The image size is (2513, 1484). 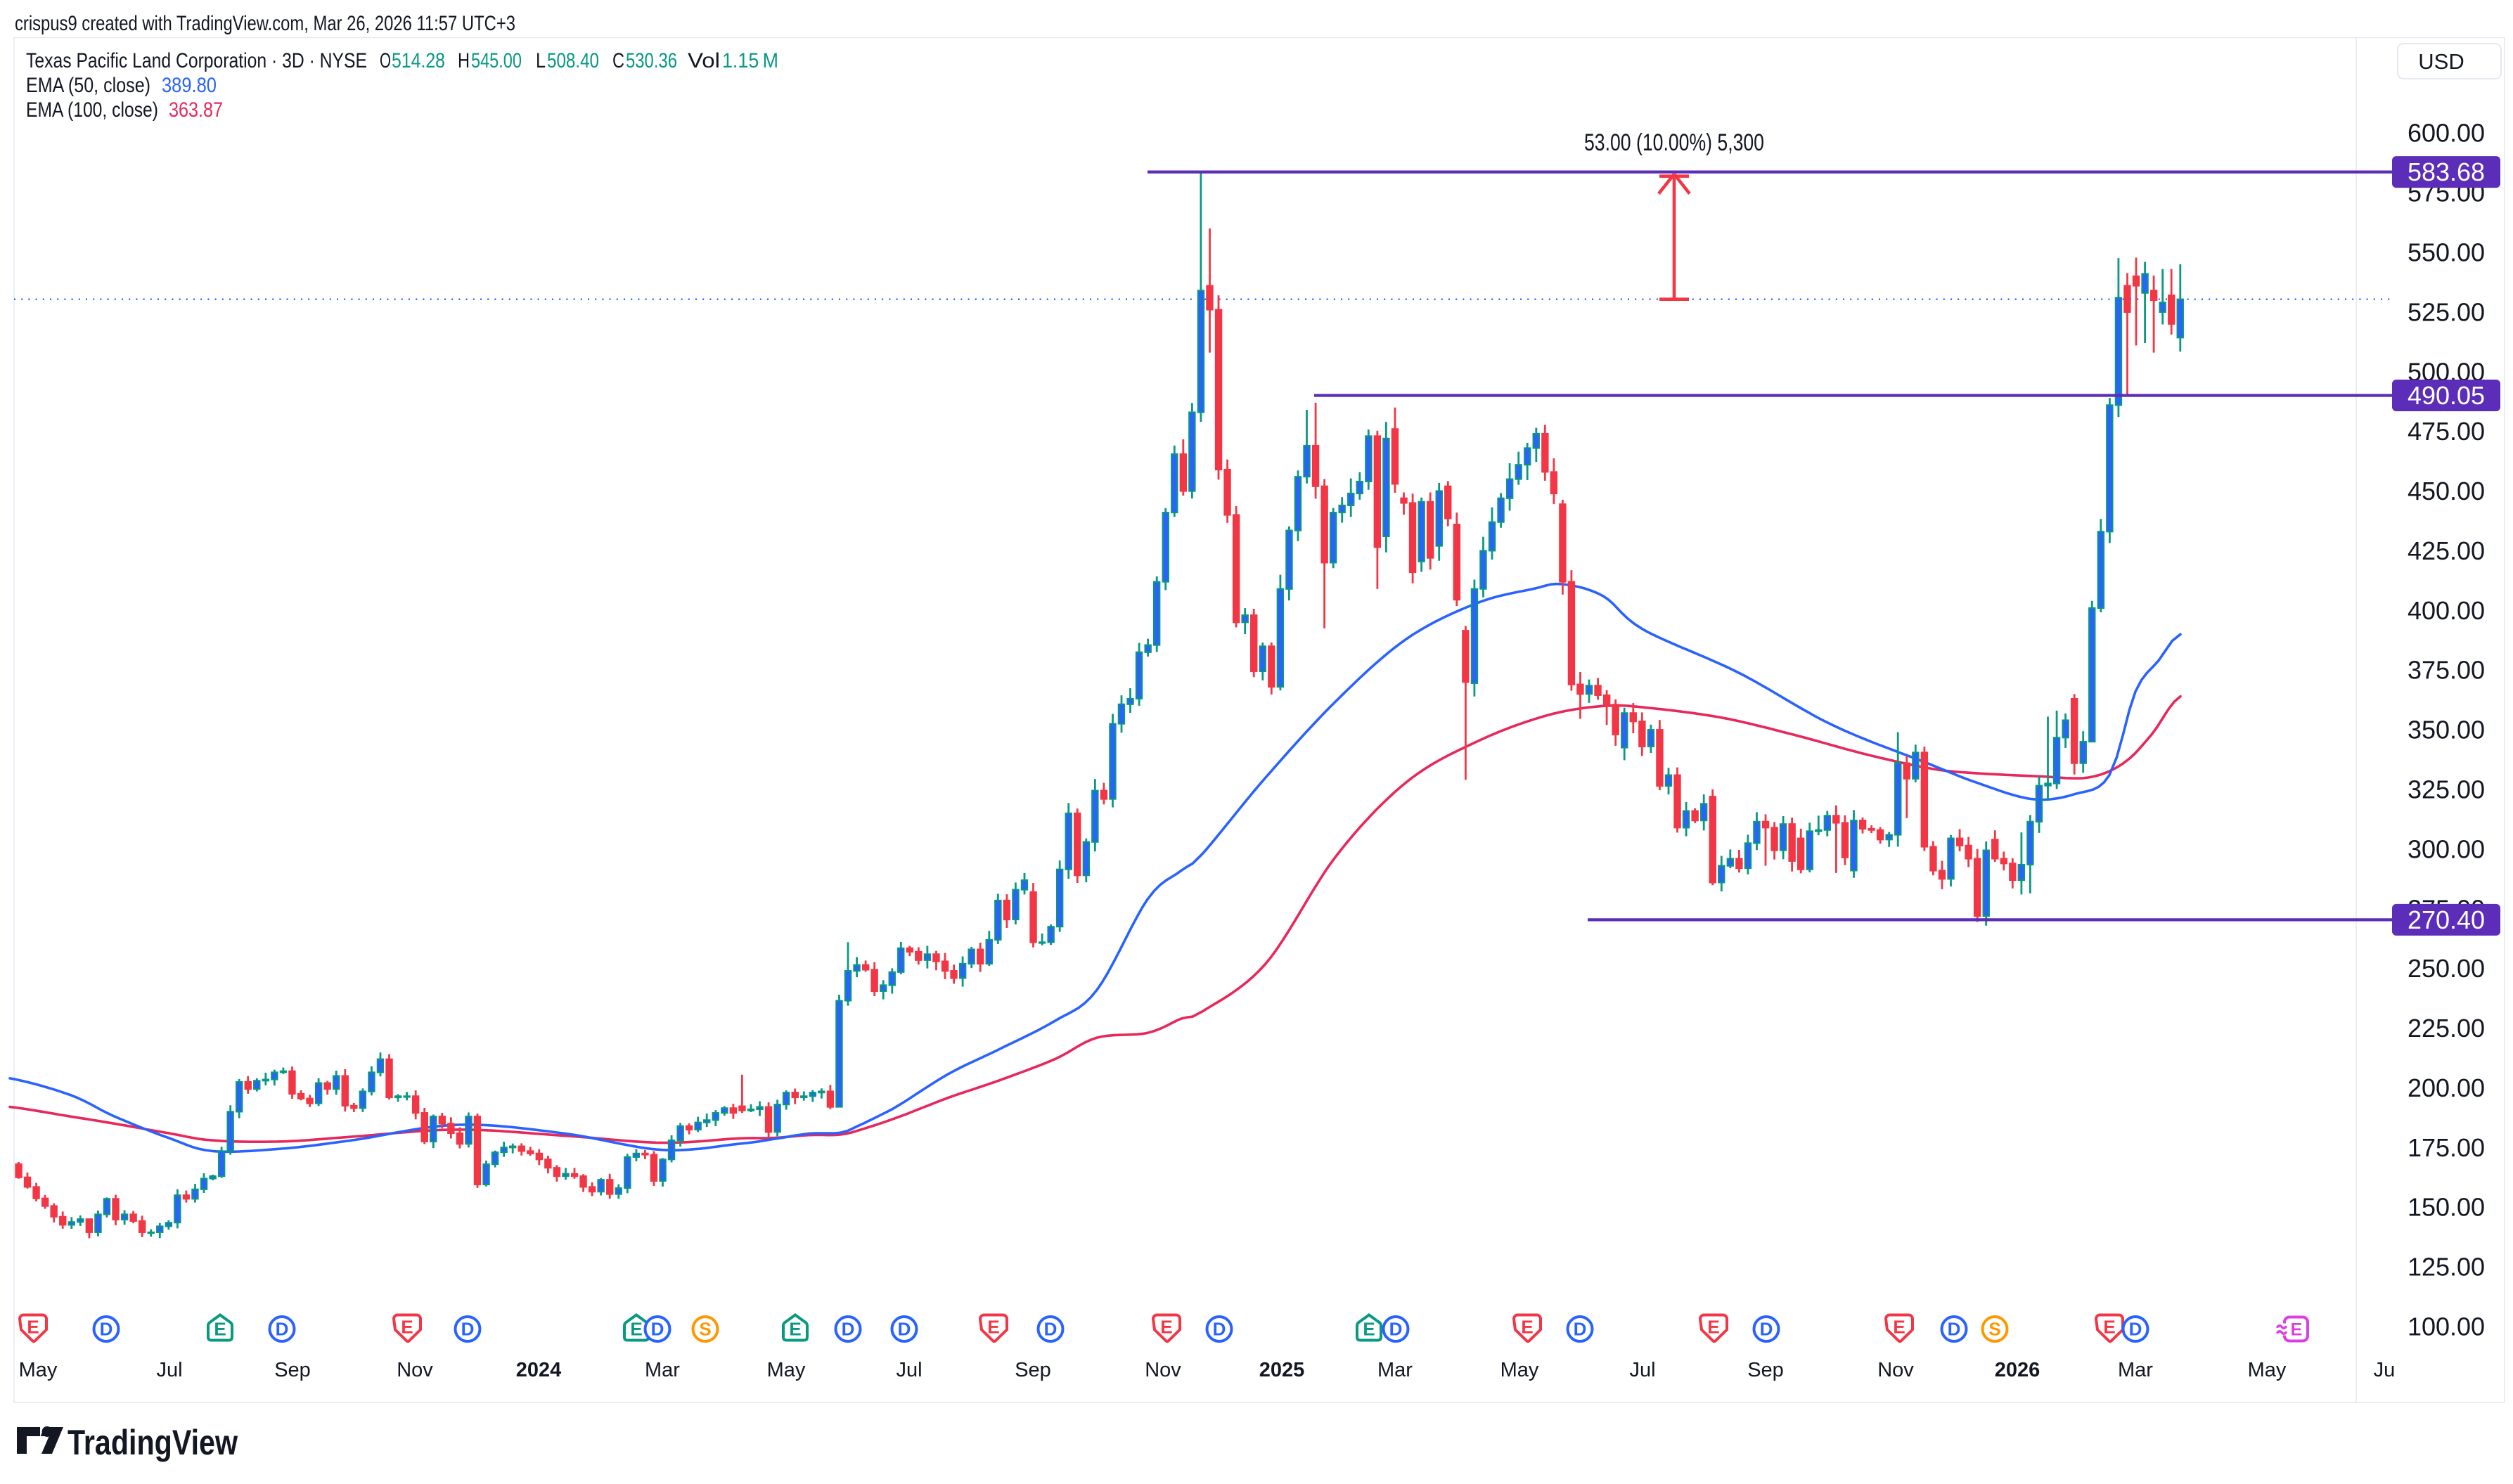 What do you see at coordinates (2441, 61) in the screenshot?
I see `svg-text: USD` at bounding box center [2441, 61].